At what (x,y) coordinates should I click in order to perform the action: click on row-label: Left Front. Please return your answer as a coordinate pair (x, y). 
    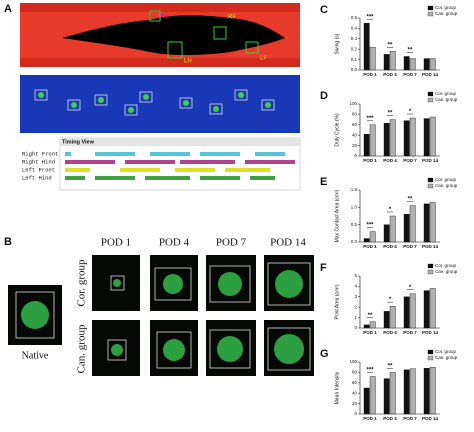
    Looking at the image, I should click on (38, 169).